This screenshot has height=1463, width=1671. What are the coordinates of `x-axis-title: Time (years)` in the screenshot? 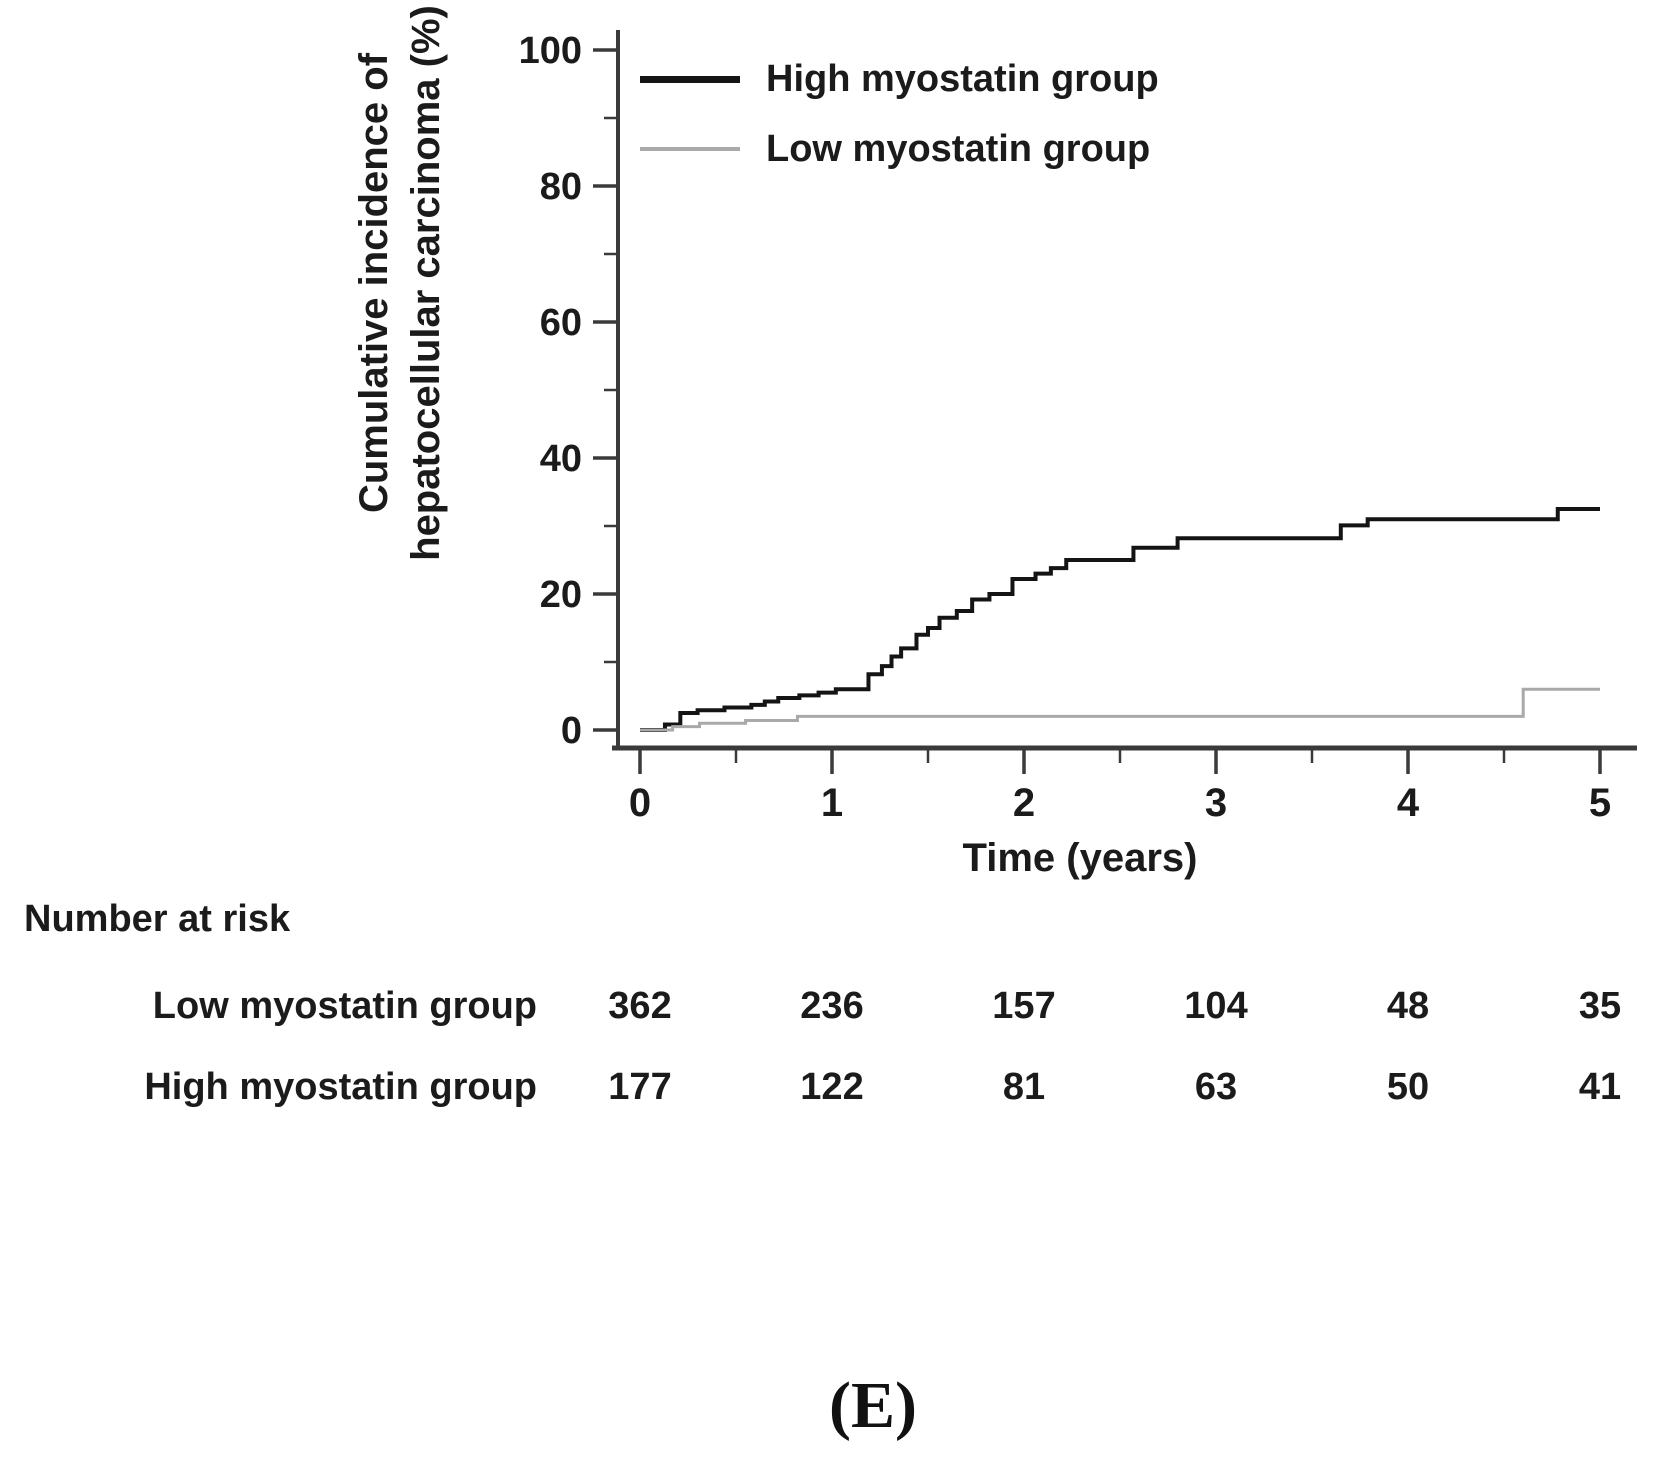 It's located at (1080, 858).